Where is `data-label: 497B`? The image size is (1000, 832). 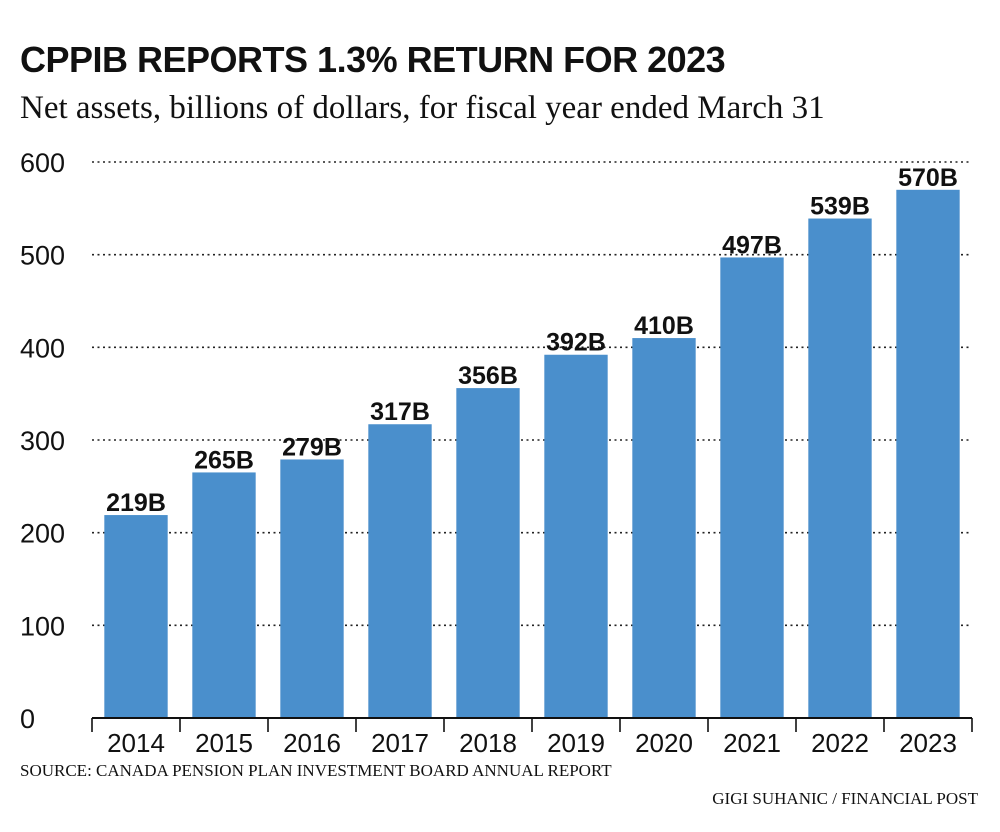 data-label: 497B is located at coordinates (752, 245).